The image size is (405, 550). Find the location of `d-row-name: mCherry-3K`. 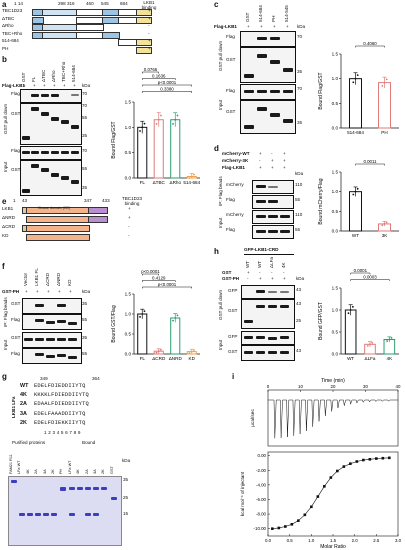

d-row-name: mCherry-3K is located at coordinates (235, 160).